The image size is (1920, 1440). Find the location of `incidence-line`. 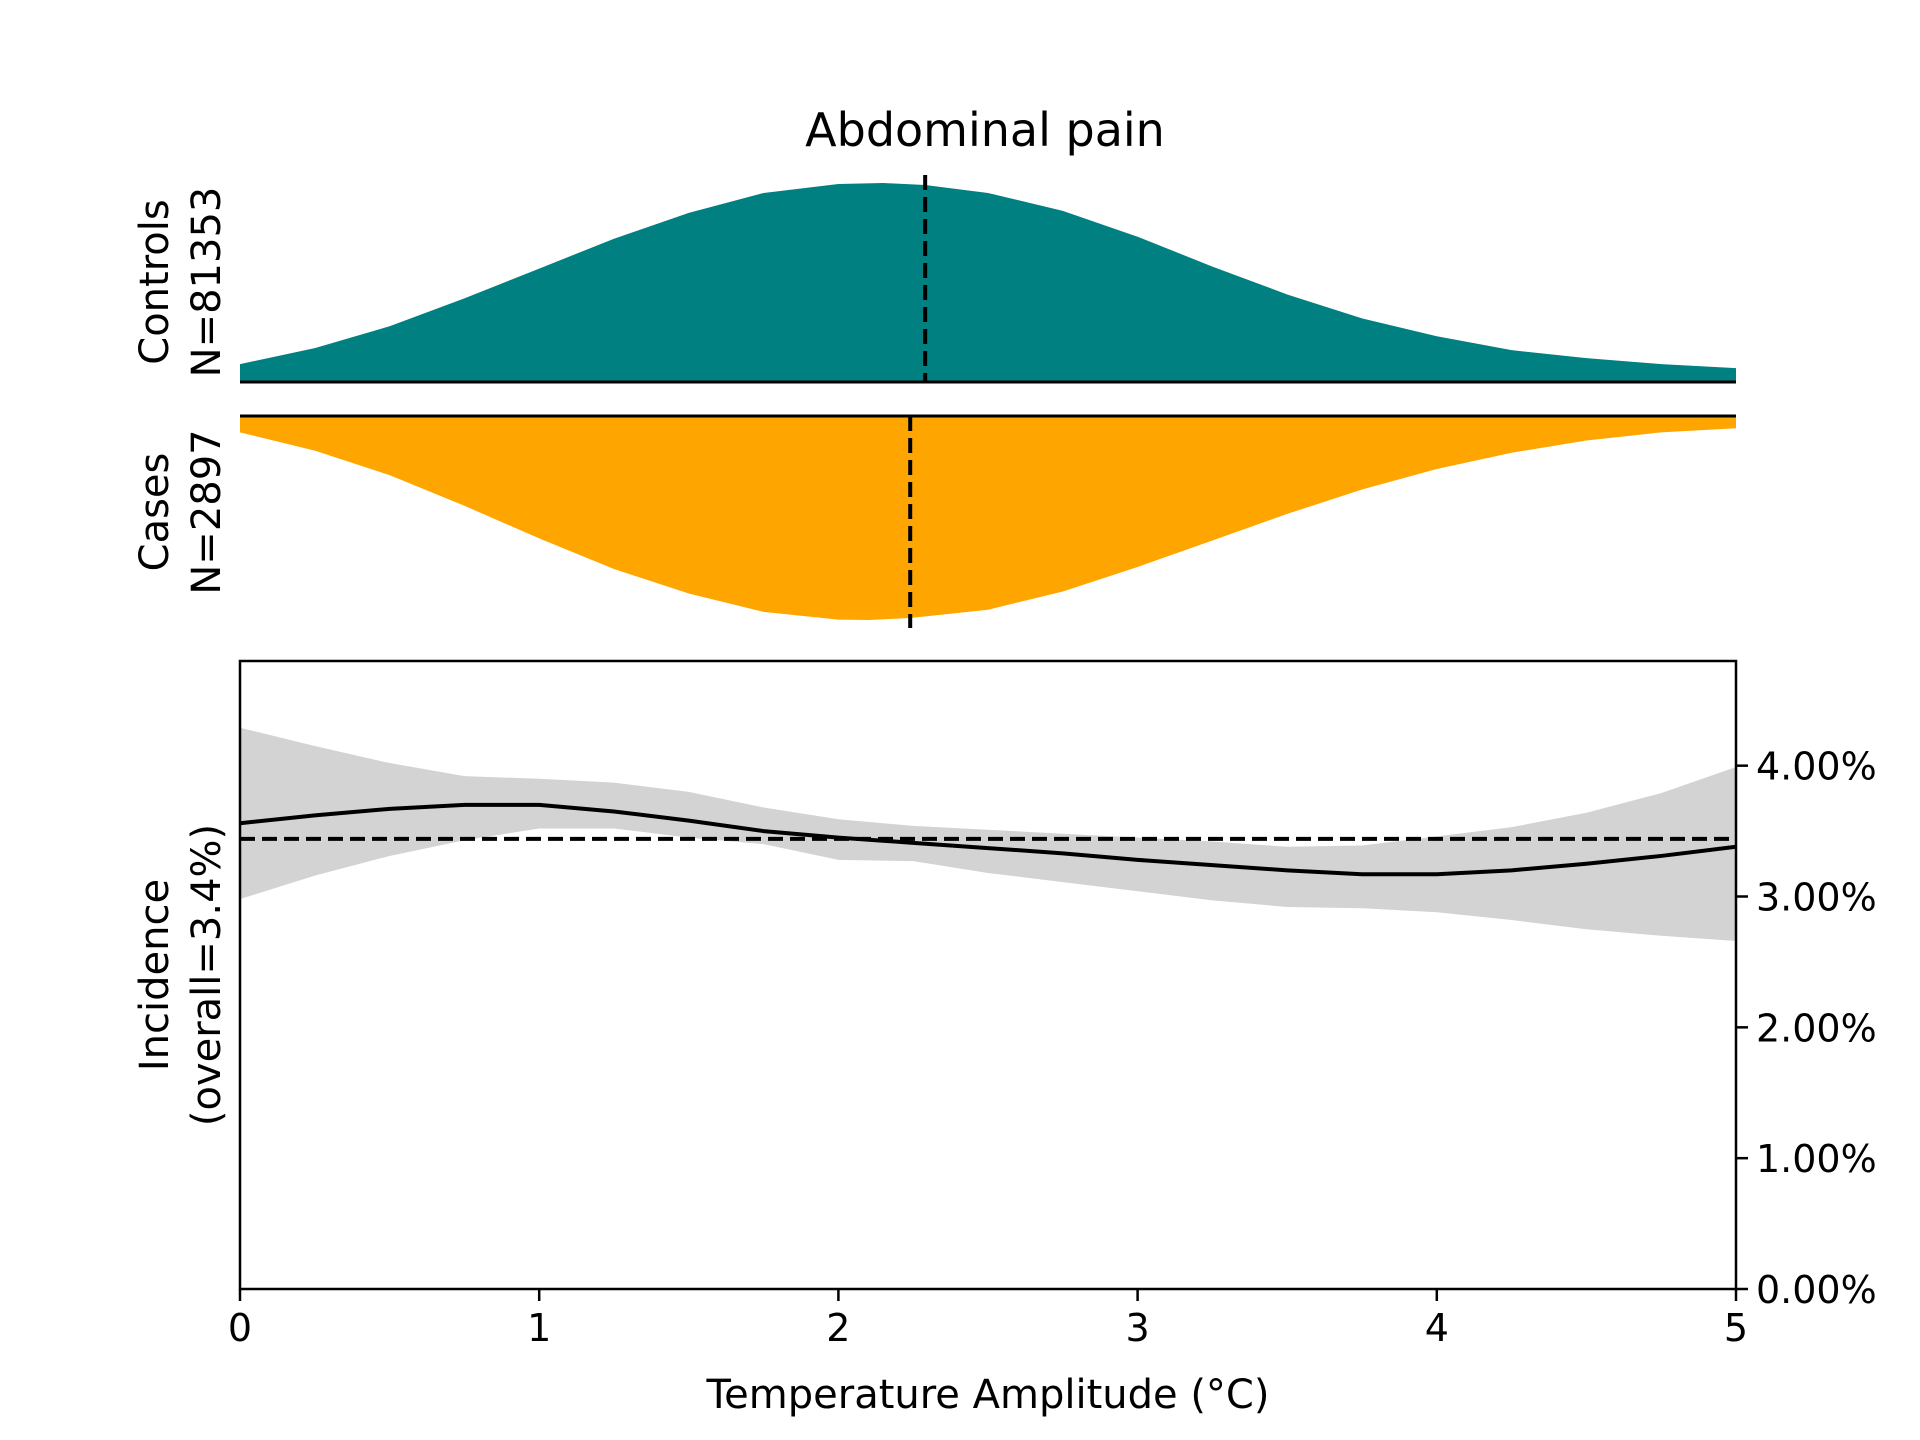

incidence-line is located at coordinates (988, 839).